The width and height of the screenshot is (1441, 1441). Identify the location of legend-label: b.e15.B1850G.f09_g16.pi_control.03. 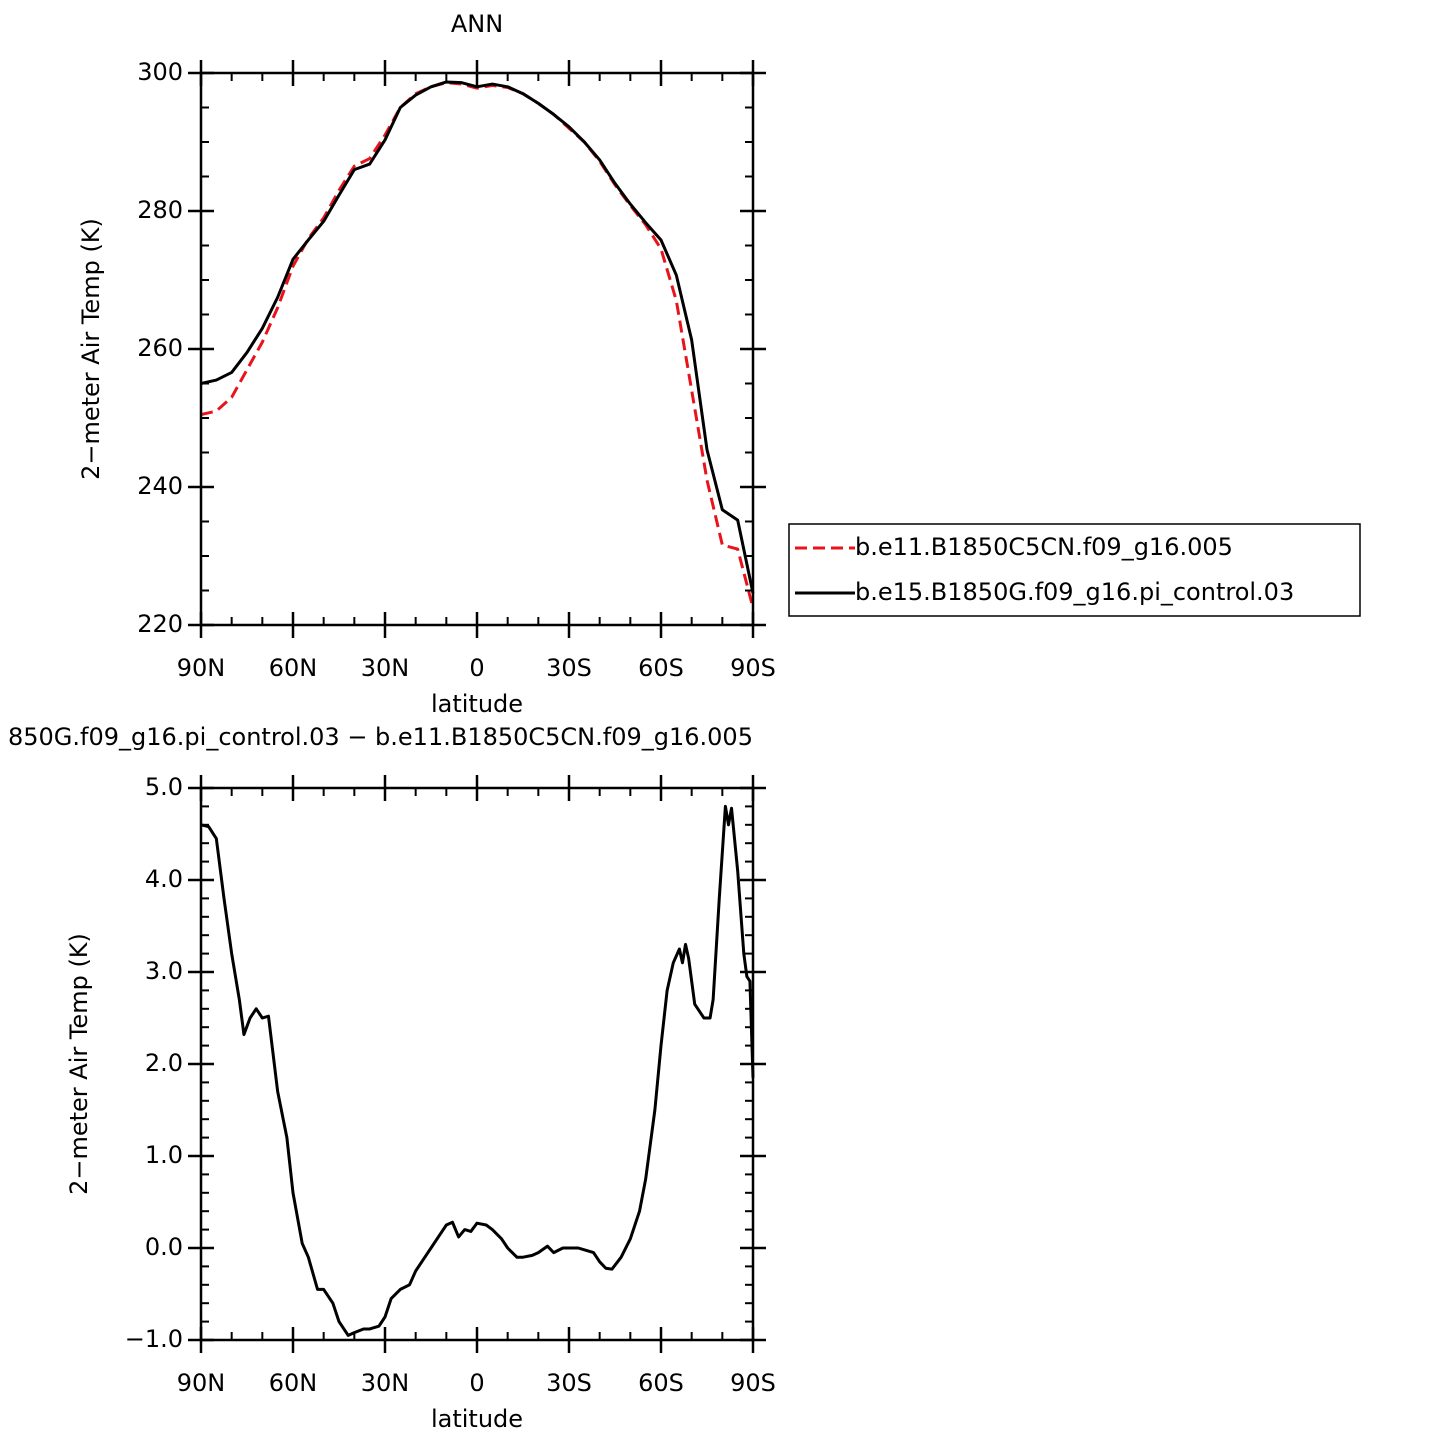
(1074, 592).